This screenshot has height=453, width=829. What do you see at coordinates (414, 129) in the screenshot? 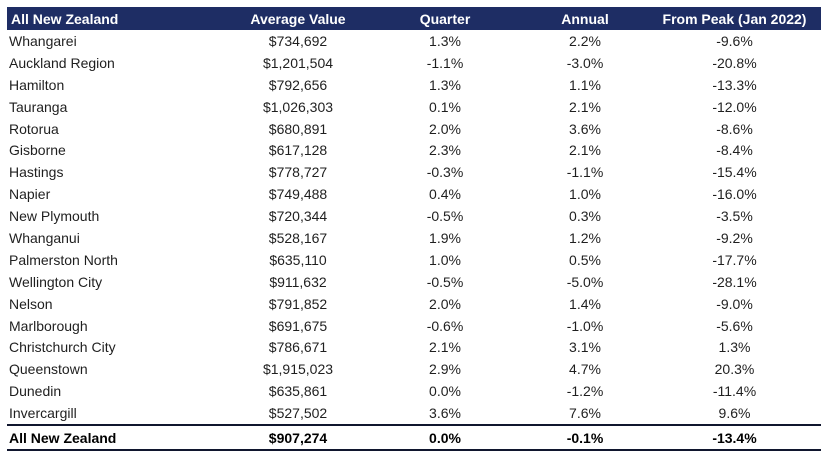
I see `table-row: Rotorua $680,891 2.0% 3.6% -8.6%` at bounding box center [414, 129].